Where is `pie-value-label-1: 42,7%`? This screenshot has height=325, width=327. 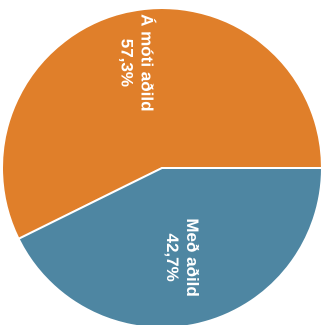 pie-value-label-1: 42,7% is located at coordinates (172, 257).